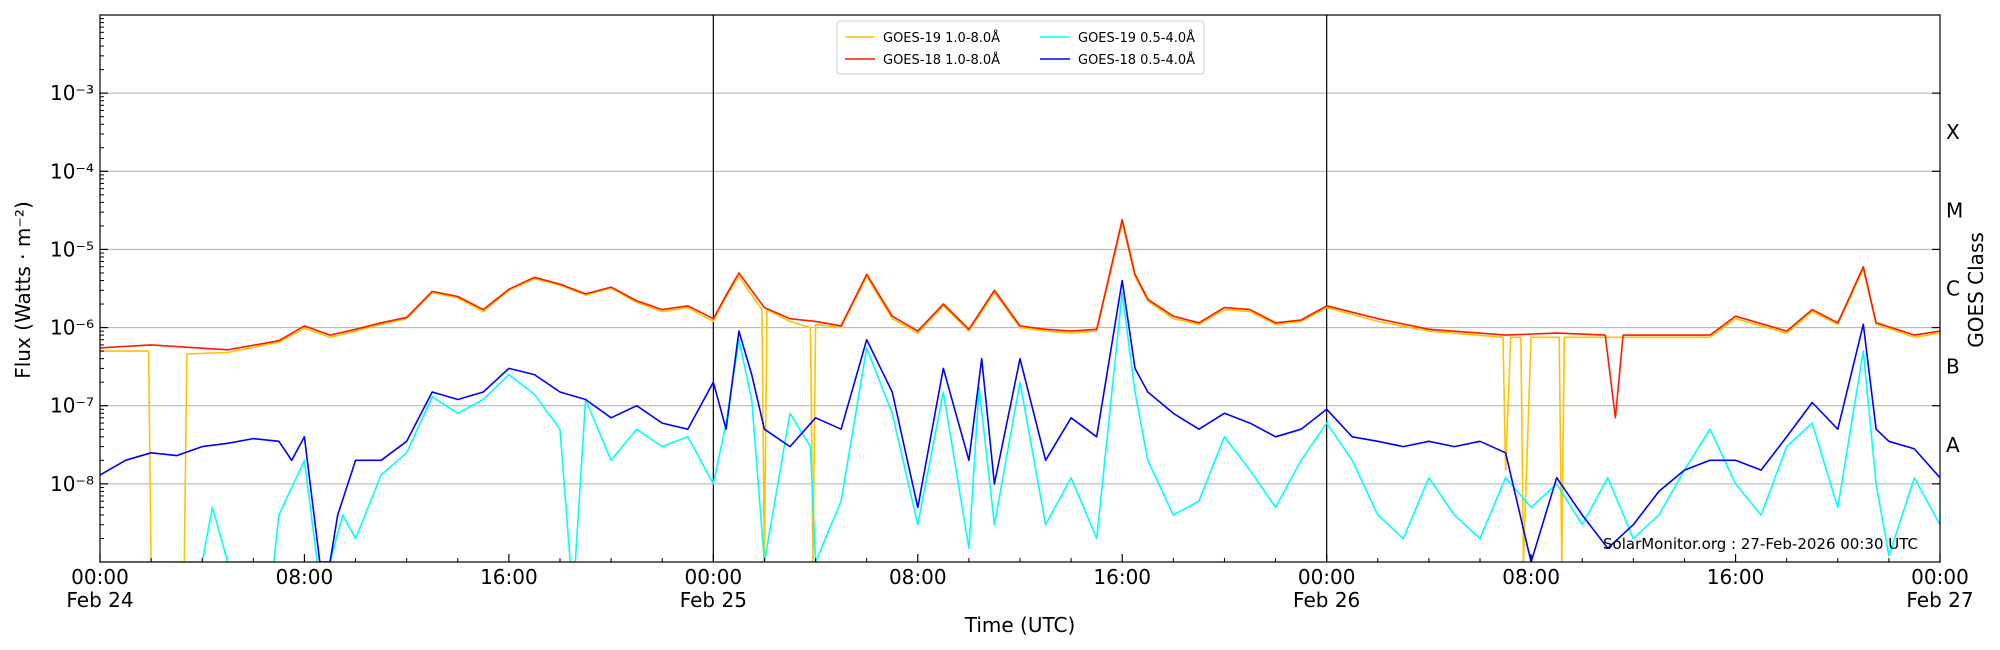 This screenshot has height=650, width=2000. What do you see at coordinates (1953, 367) in the screenshot?
I see `goes-class-label: B` at bounding box center [1953, 367].